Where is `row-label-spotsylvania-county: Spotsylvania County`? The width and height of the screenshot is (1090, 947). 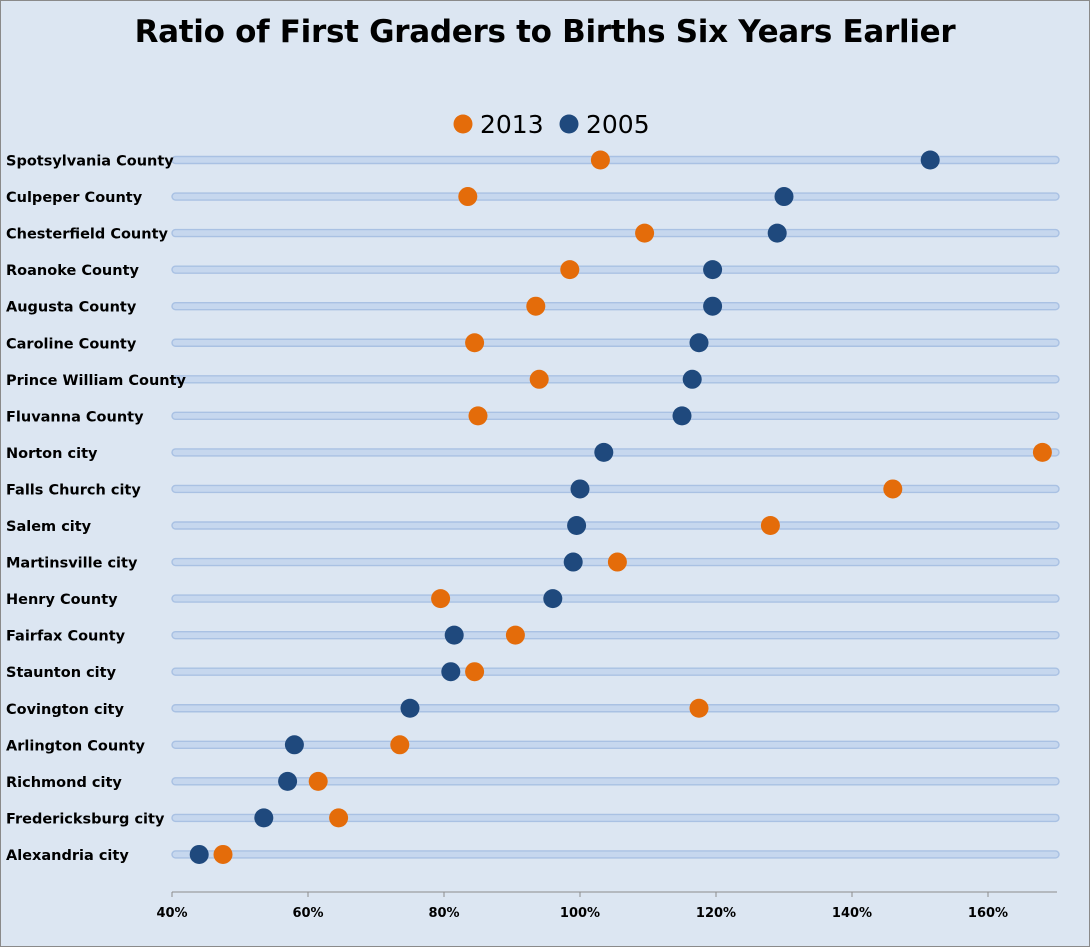 row-label-spotsylvania-county: Spotsylvania County is located at coordinates (90, 162).